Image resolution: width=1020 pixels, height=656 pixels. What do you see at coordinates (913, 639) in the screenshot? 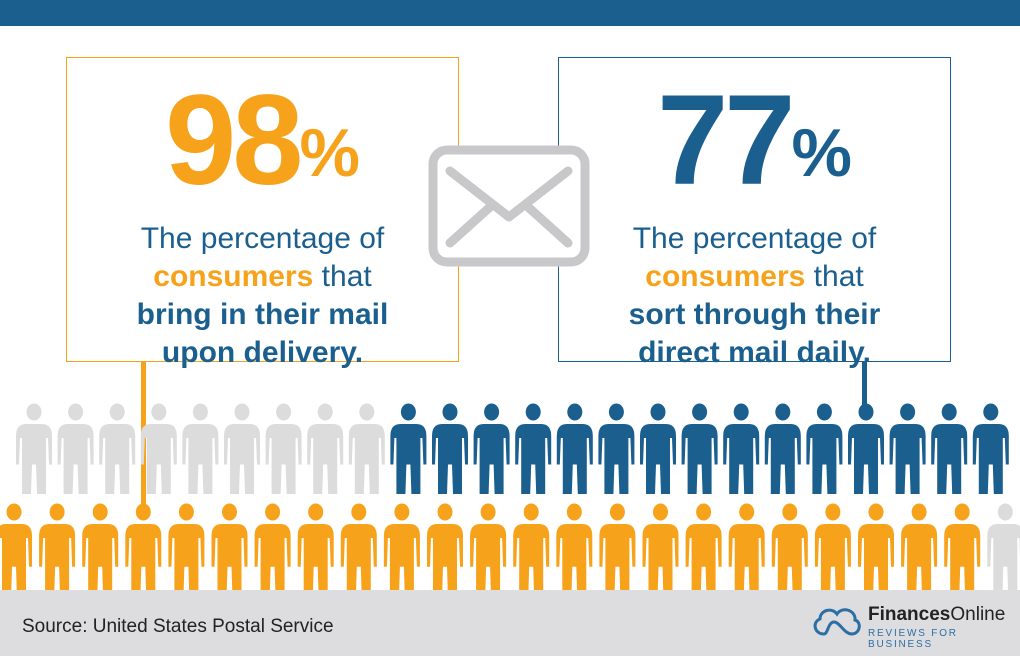
I see `brand-tagline: REVIEWS FOR BUSINESS` at bounding box center [913, 639].